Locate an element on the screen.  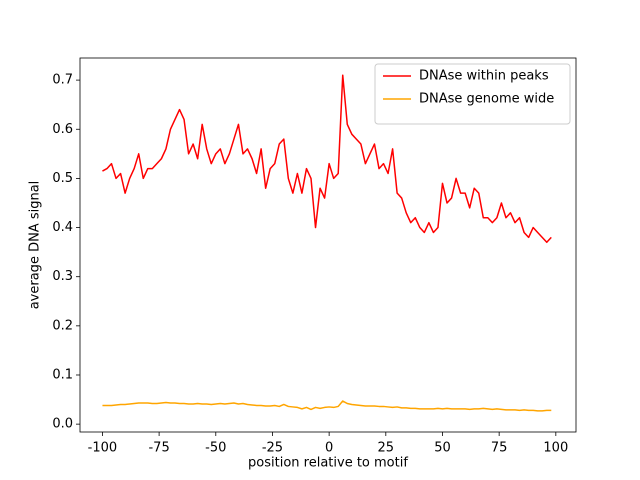
legend-label: DNAse within peaks is located at coordinates (484, 76).